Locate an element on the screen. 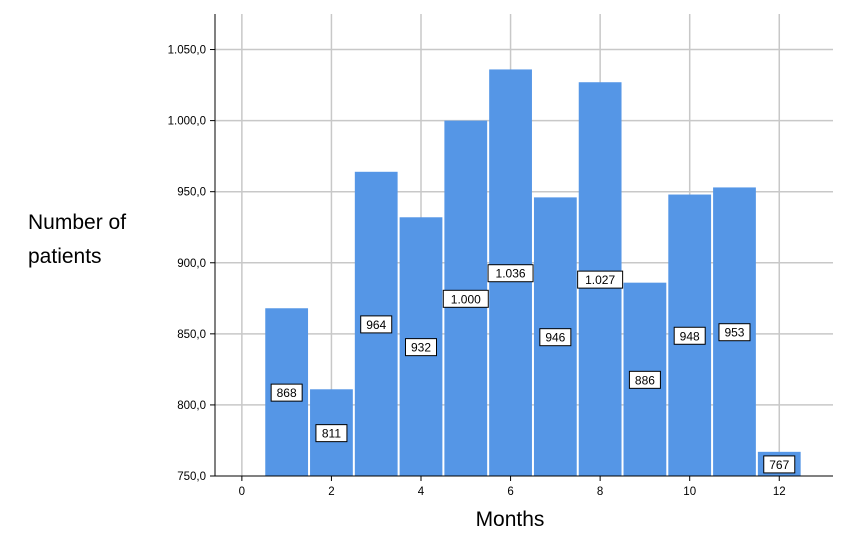  data-label: 1.000 is located at coordinates (466, 299).